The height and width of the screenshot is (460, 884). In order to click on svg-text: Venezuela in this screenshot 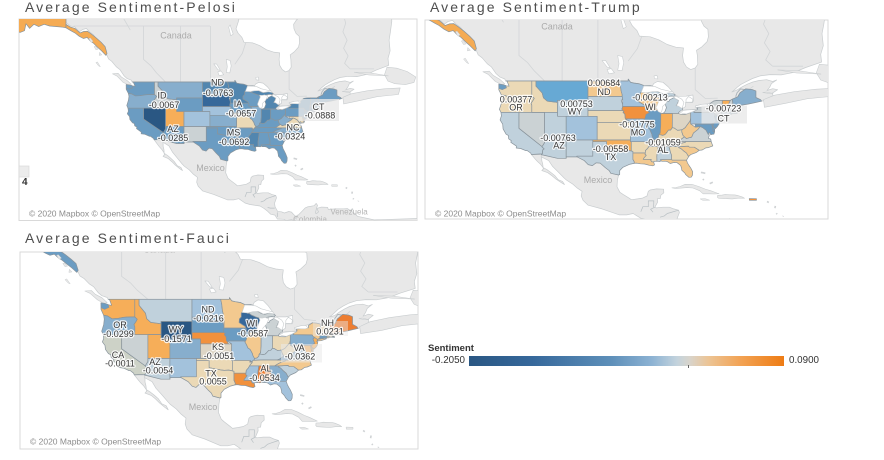, I will do `click(349, 212)`.